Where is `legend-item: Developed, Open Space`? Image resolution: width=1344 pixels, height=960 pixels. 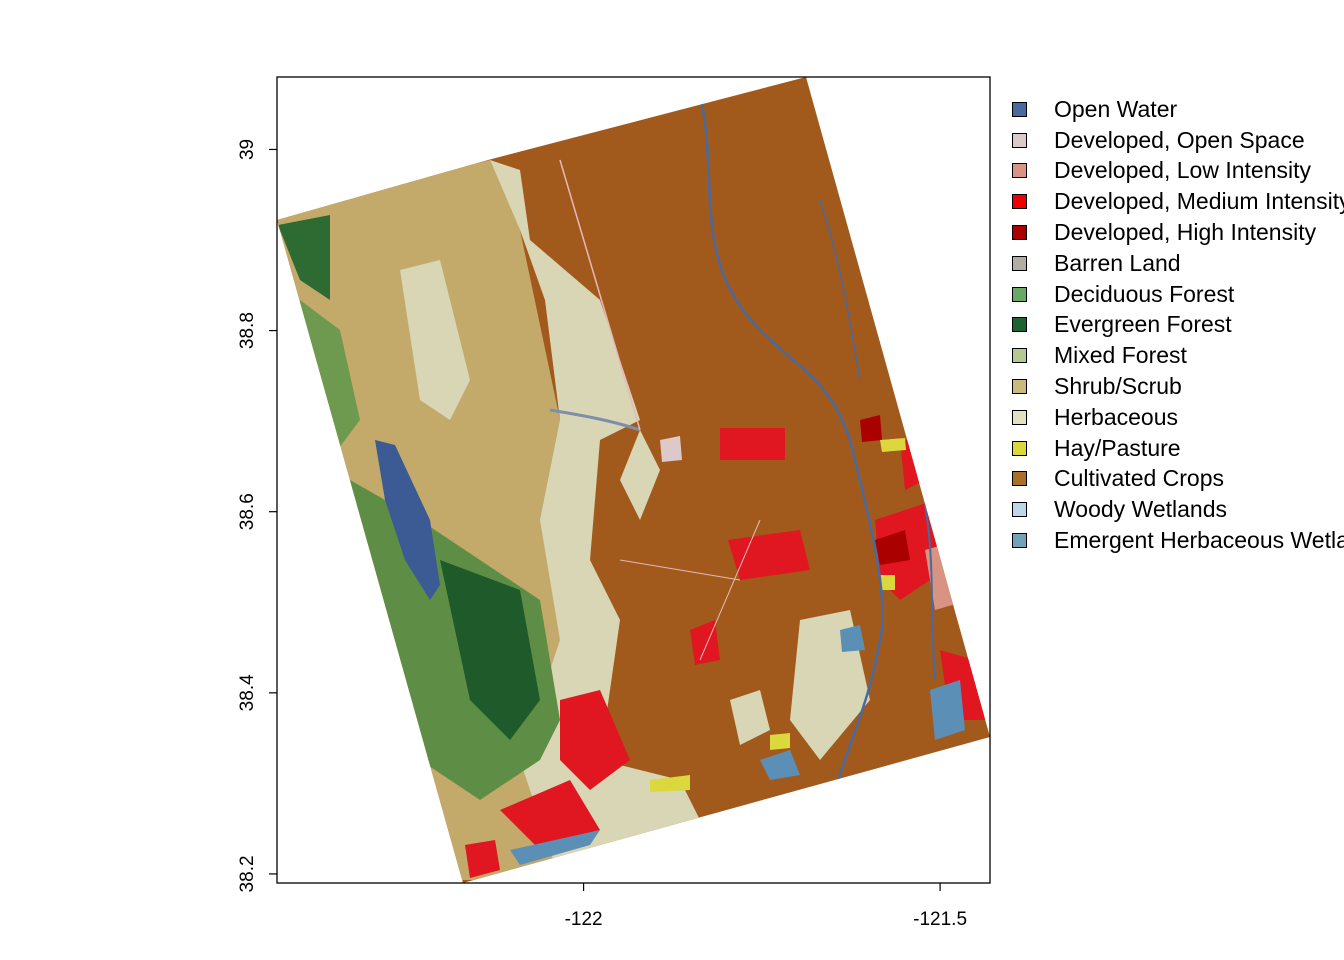
legend-item: Developed, Open Space is located at coordinates (1178, 140).